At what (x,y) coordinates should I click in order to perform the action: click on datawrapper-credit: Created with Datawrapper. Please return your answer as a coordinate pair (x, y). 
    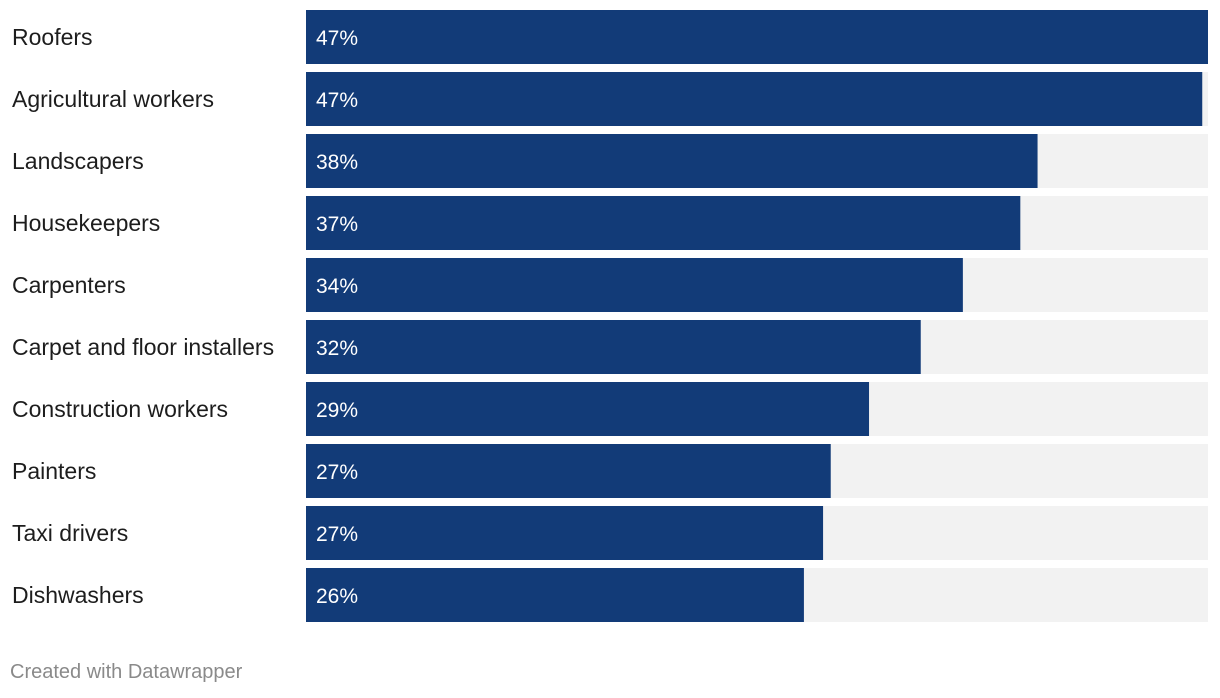
    Looking at the image, I should click on (126, 672).